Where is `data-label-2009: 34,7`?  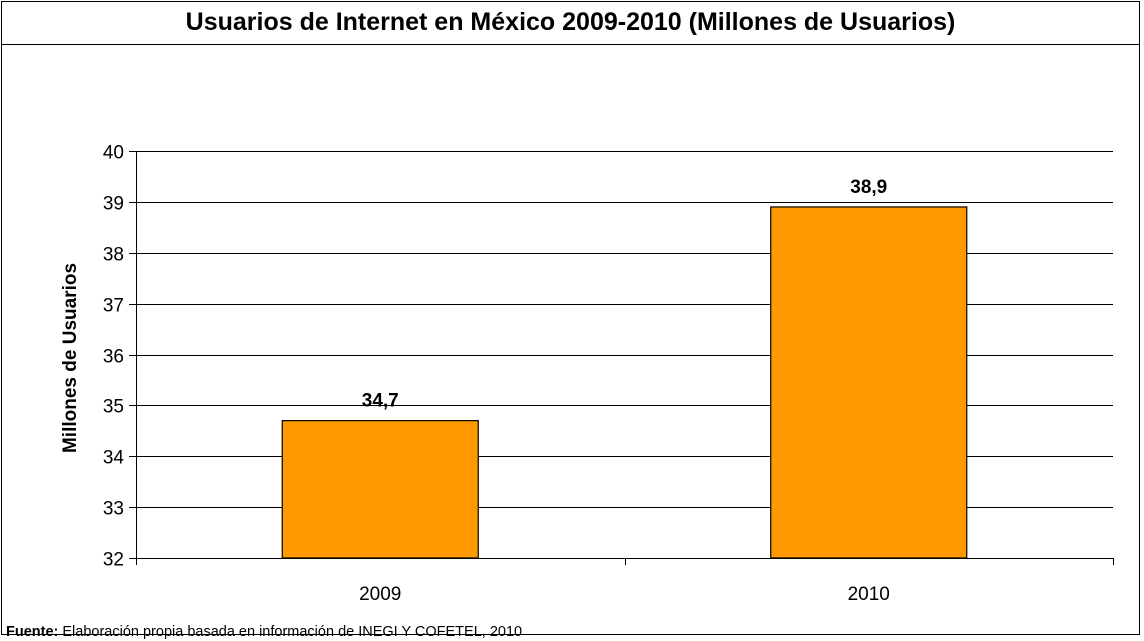 data-label-2009: 34,7 is located at coordinates (380, 401).